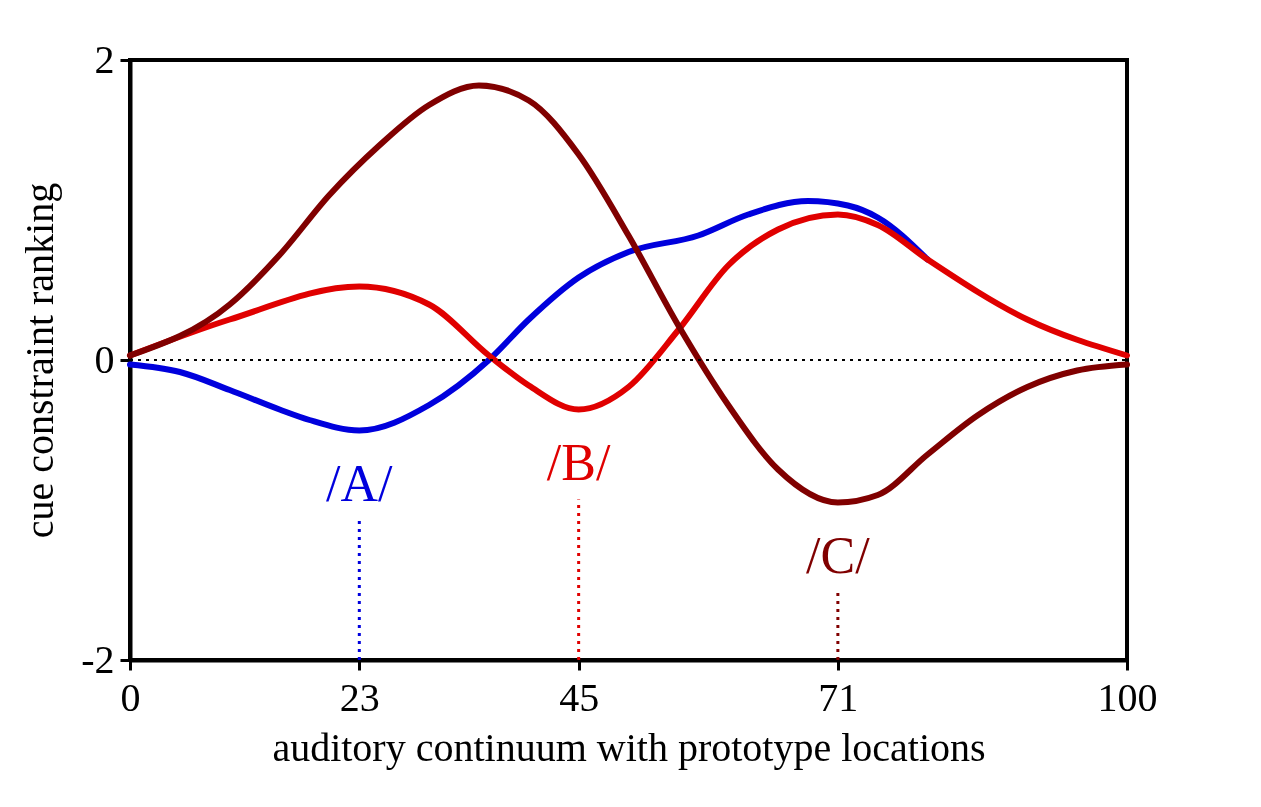 The height and width of the screenshot is (807, 1261). What do you see at coordinates (104, 59) in the screenshot?
I see `y-tick-label: 2` at bounding box center [104, 59].